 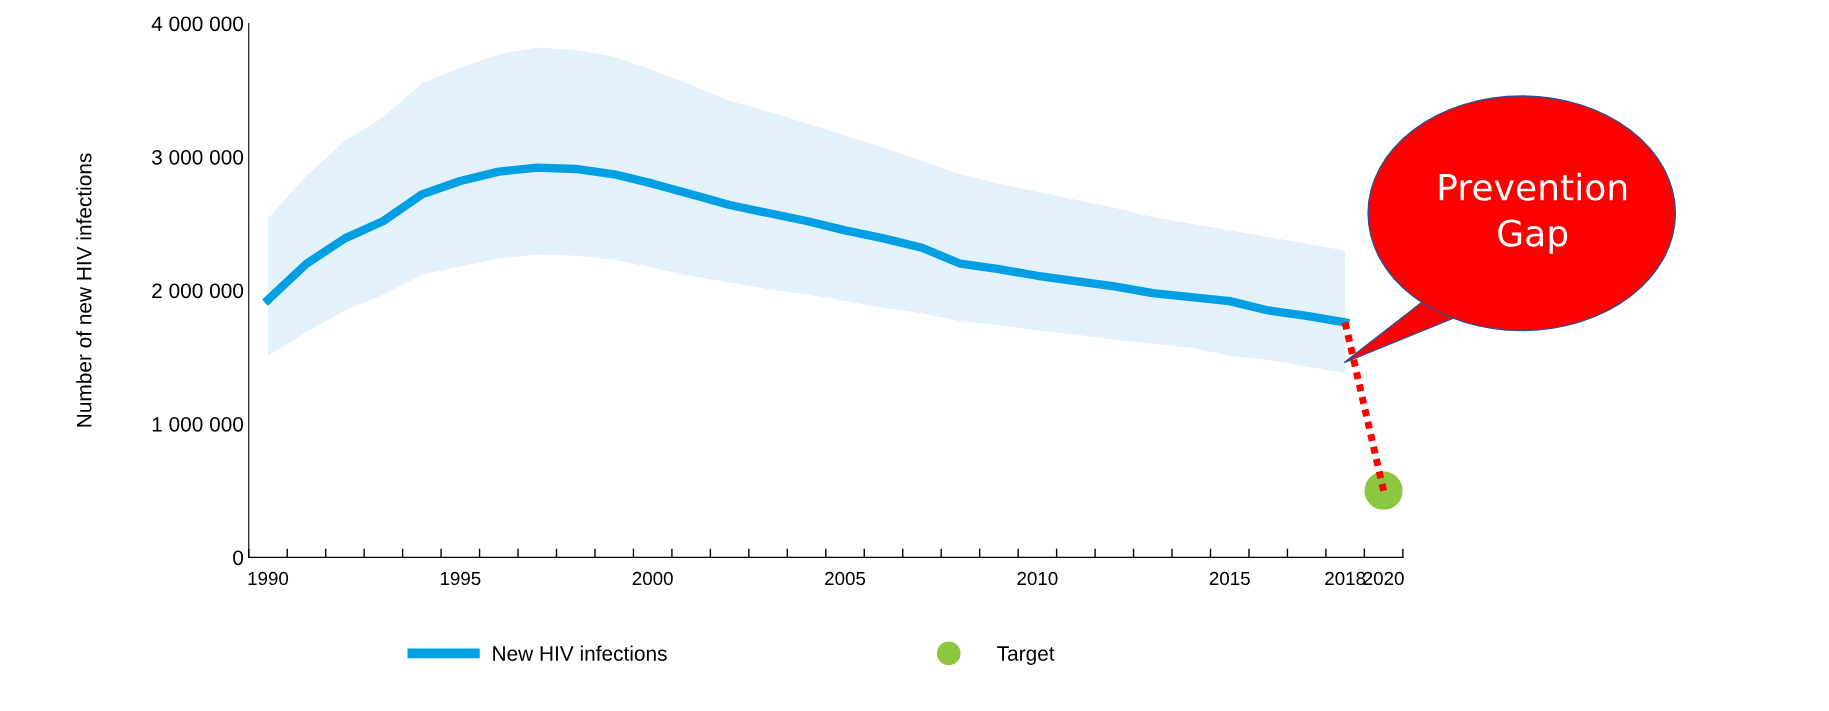 I want to click on legend-label: New HIV infections, so click(x=580, y=653).